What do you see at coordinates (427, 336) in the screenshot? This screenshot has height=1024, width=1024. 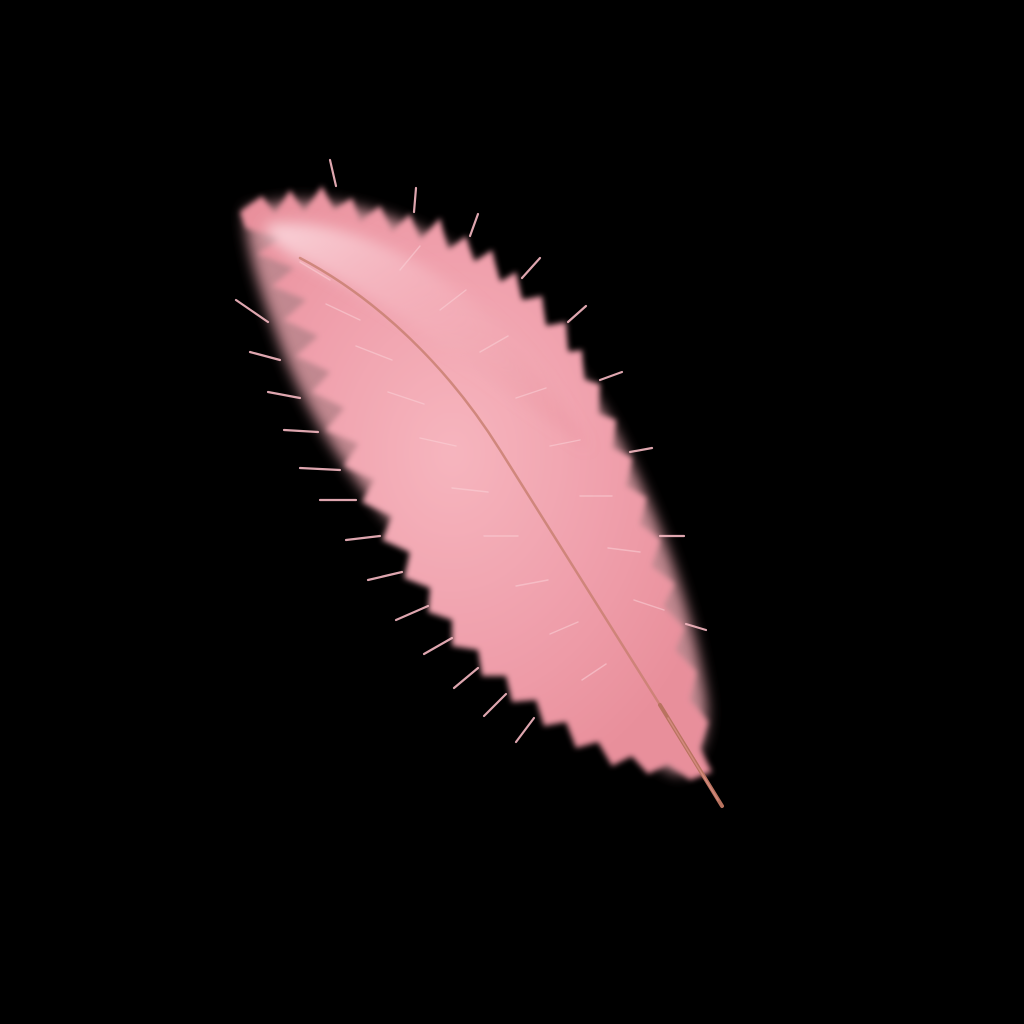 I see `feather-sheen` at bounding box center [427, 336].